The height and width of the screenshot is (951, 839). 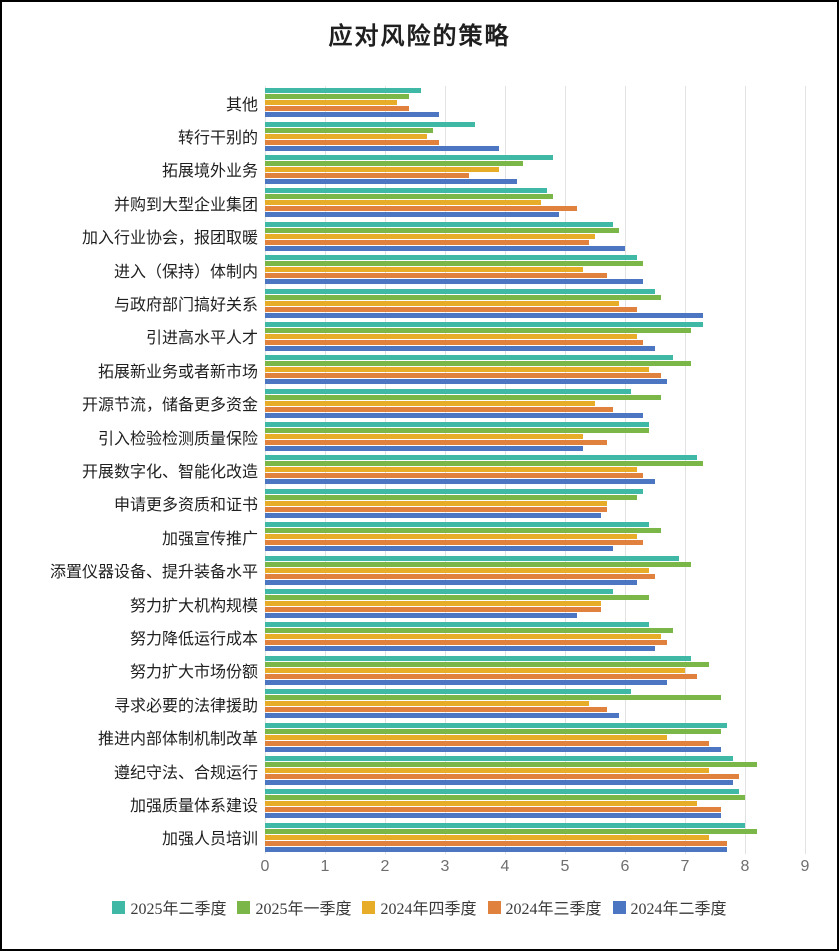 What do you see at coordinates (433, 610) in the screenshot?
I see `bar-s3-c15` at bounding box center [433, 610].